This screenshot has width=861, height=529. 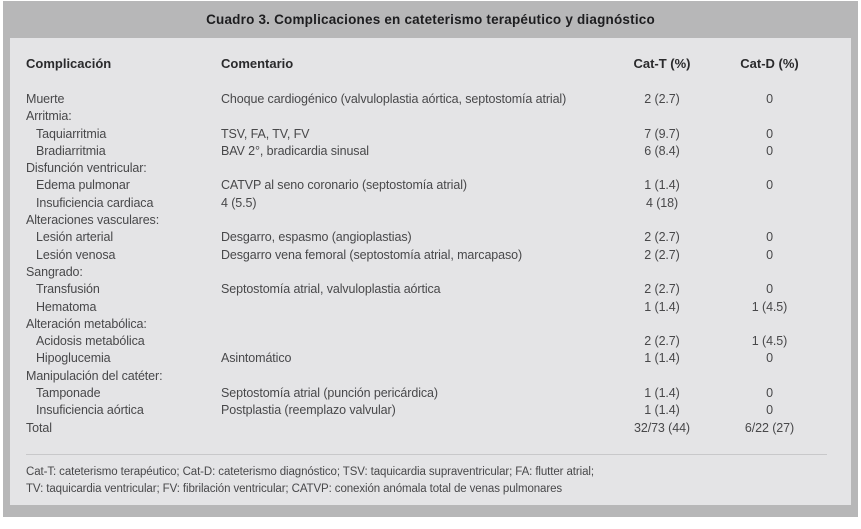 I want to click on complication-cell: Hipoglucemia, so click(x=73, y=358).